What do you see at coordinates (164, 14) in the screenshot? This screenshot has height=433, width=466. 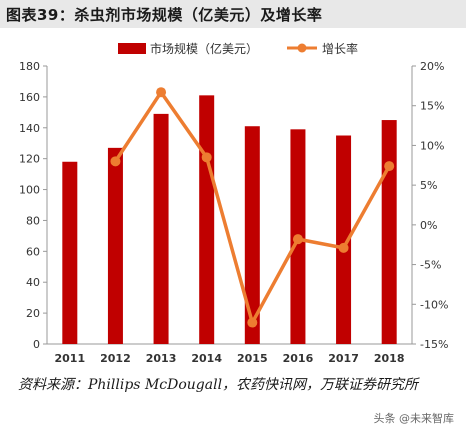 I see `chart-title: 图表39：杀虫剂市场规模（亿美元）及增长率` at bounding box center [164, 14].